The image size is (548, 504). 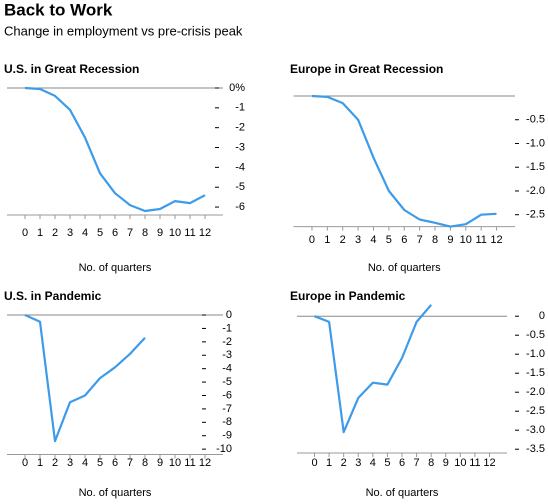 What do you see at coordinates (535, 449) in the screenshot?
I see `y-tick-label: -3.5` at bounding box center [535, 449].